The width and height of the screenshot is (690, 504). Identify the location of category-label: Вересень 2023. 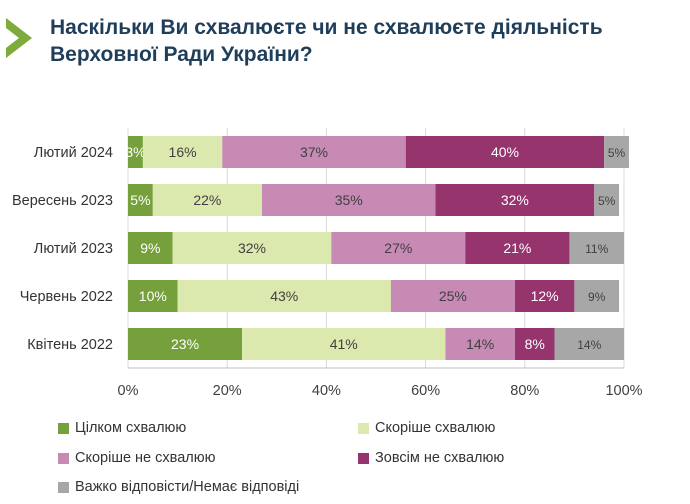
(62, 201).